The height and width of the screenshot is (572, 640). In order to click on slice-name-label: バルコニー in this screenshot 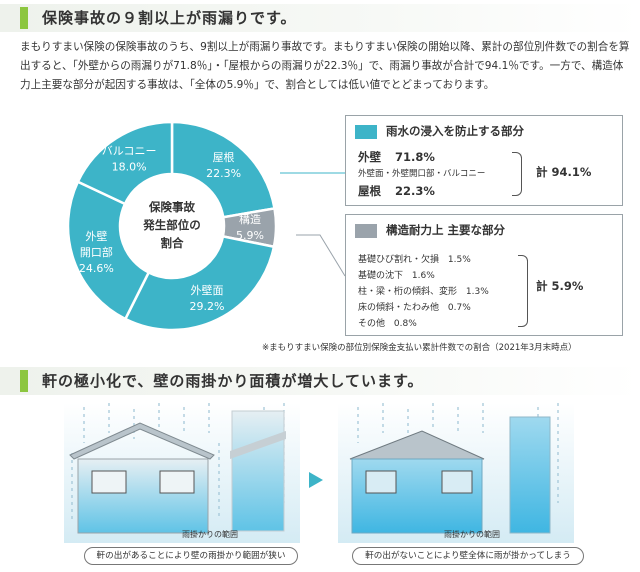, I will do `click(129, 150)`.